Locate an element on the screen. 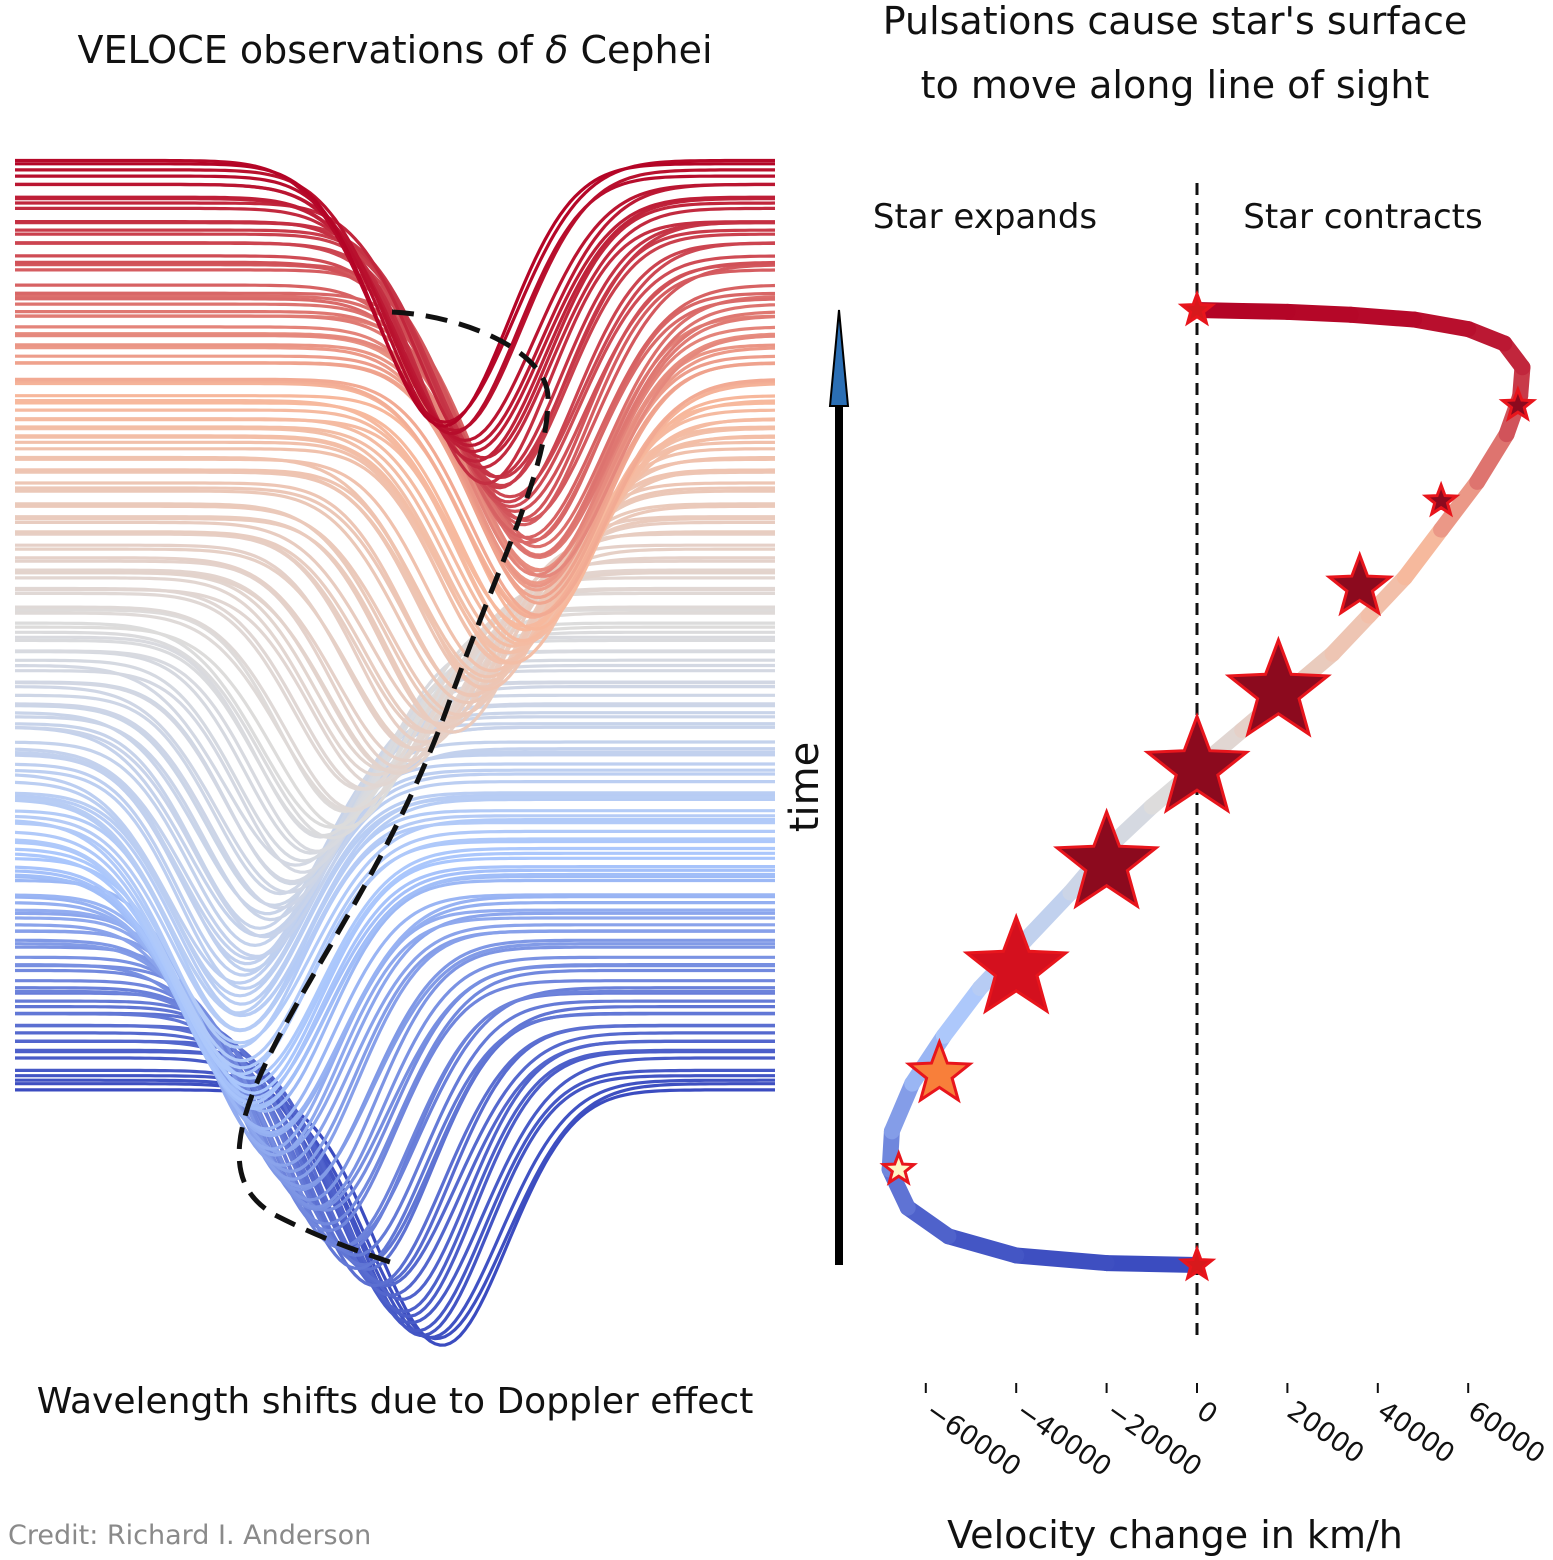 The image size is (1553, 1560). x-tick-label: 0 is located at coordinates (1207, 1412).